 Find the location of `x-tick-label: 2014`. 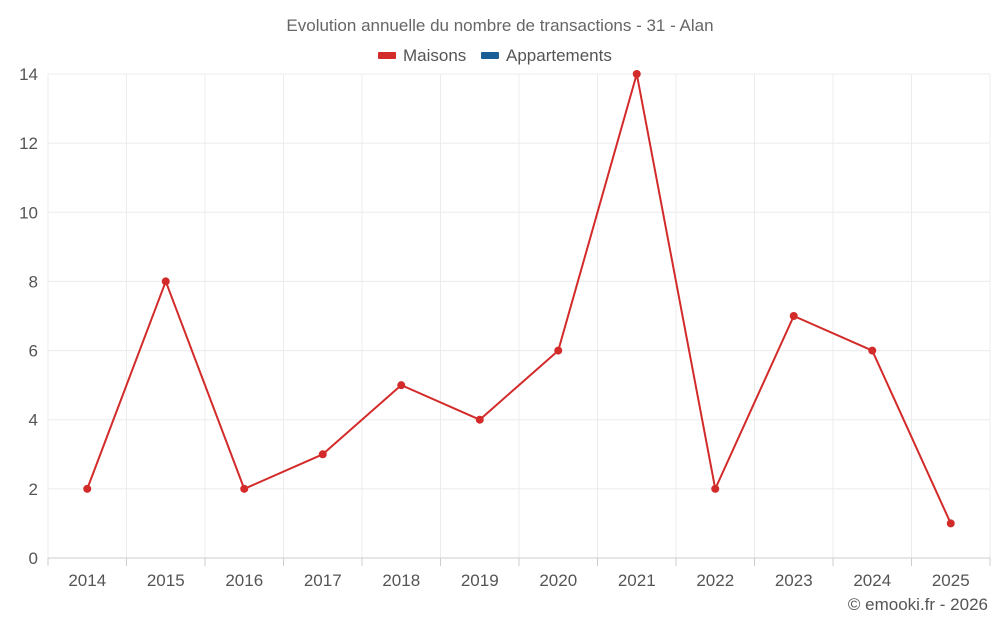

x-tick-label: 2014 is located at coordinates (87, 580).